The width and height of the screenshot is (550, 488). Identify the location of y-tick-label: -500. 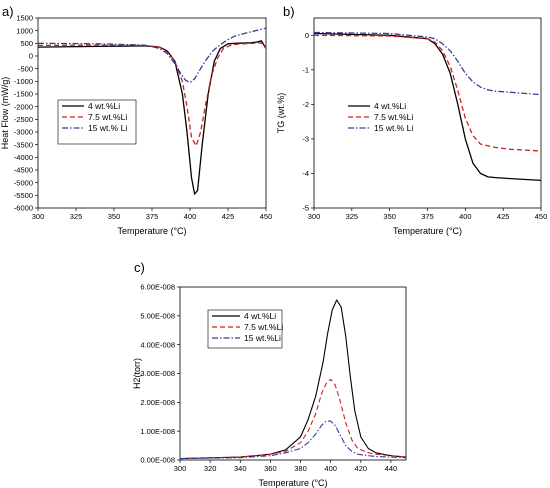
(25, 68).